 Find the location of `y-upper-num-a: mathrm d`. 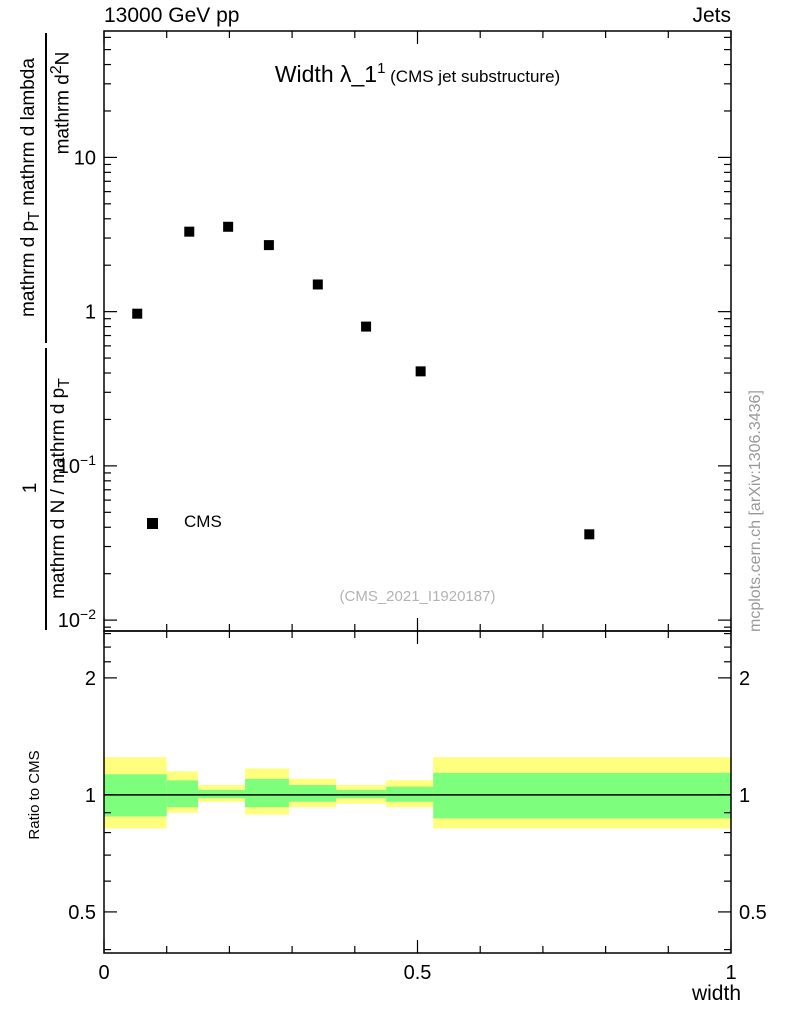

y-upper-num-a: mathrm d is located at coordinates (63, 114).